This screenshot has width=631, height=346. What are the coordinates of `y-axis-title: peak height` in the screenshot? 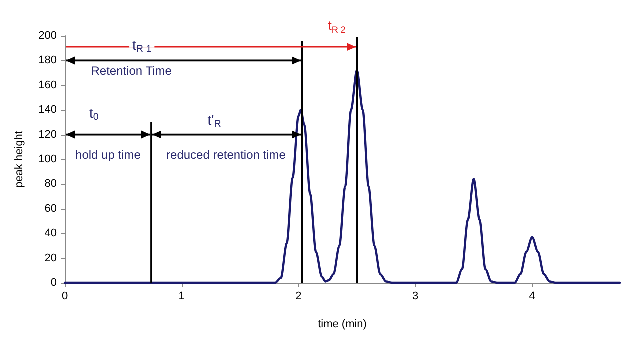 It's located at (20, 159).